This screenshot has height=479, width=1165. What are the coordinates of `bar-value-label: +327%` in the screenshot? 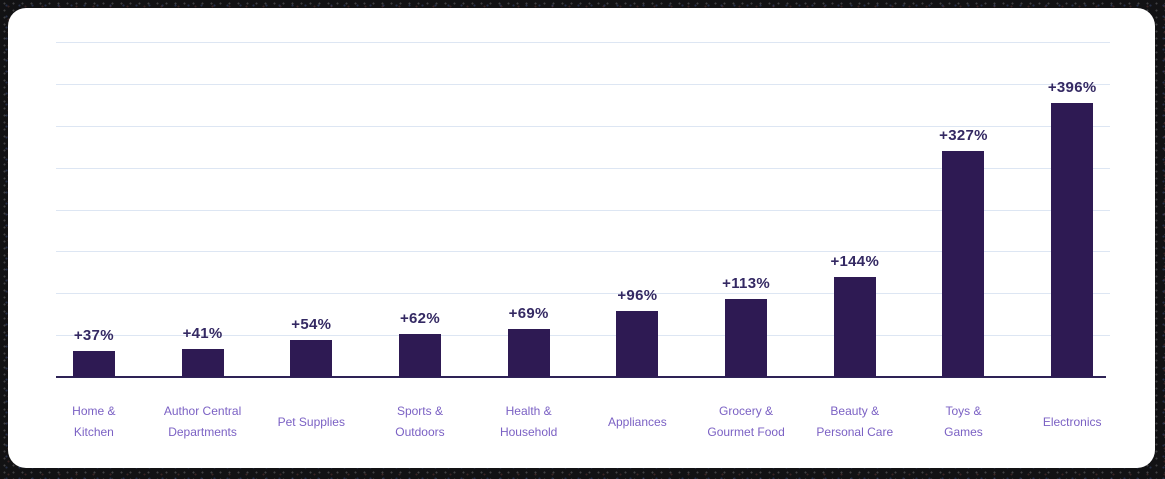 It's located at (963, 135).